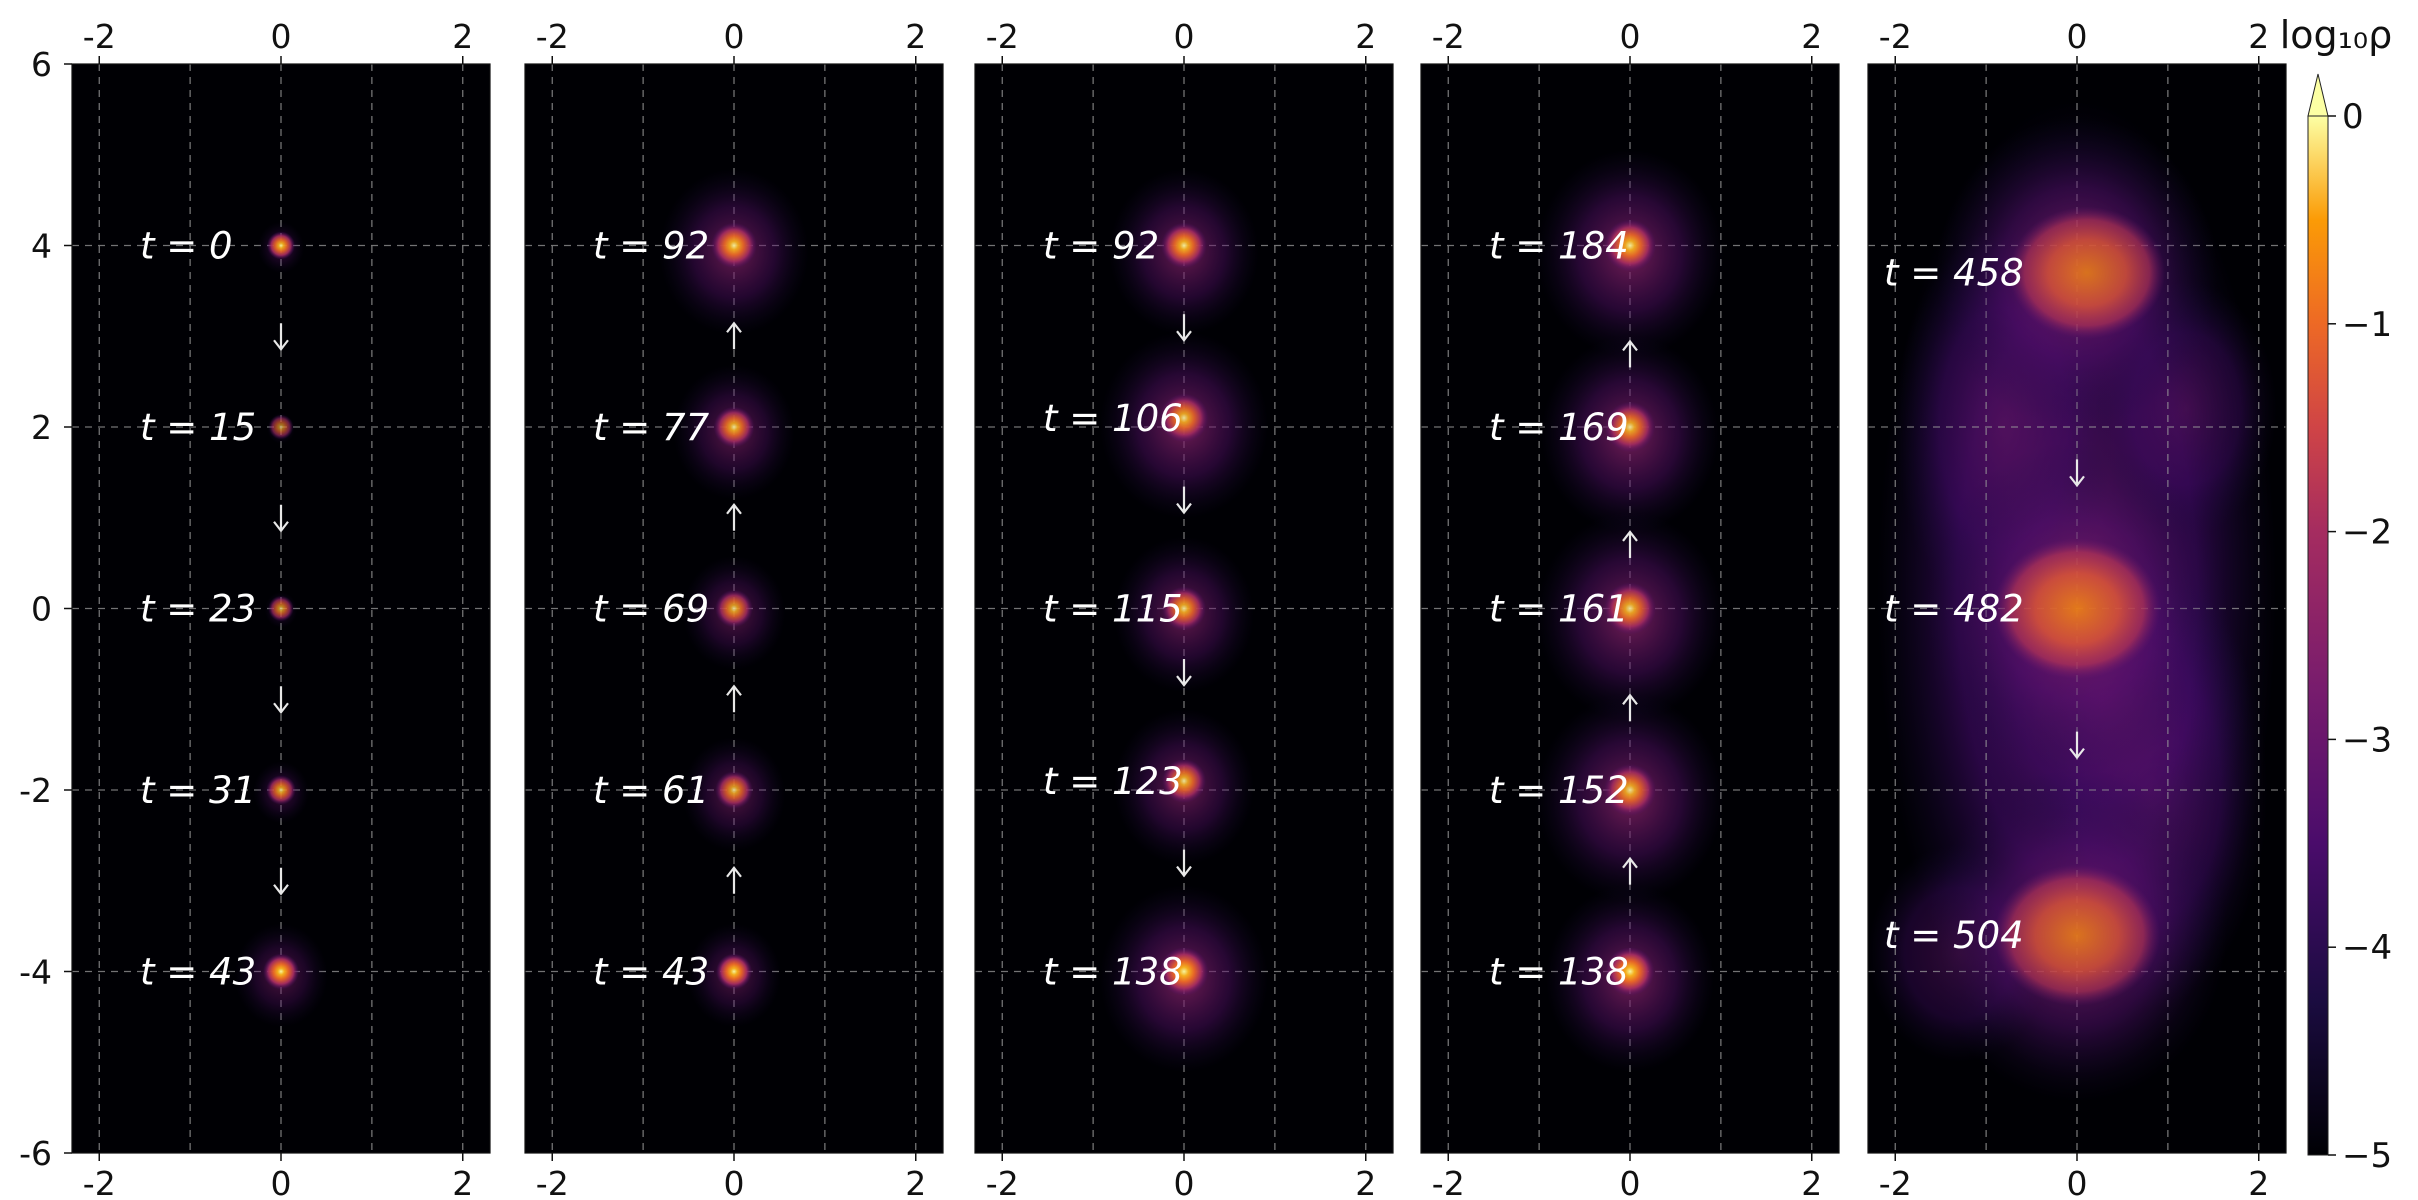  What do you see at coordinates (2318, 95) in the screenshot?
I see `colorbar-extend-arrow` at bounding box center [2318, 95].